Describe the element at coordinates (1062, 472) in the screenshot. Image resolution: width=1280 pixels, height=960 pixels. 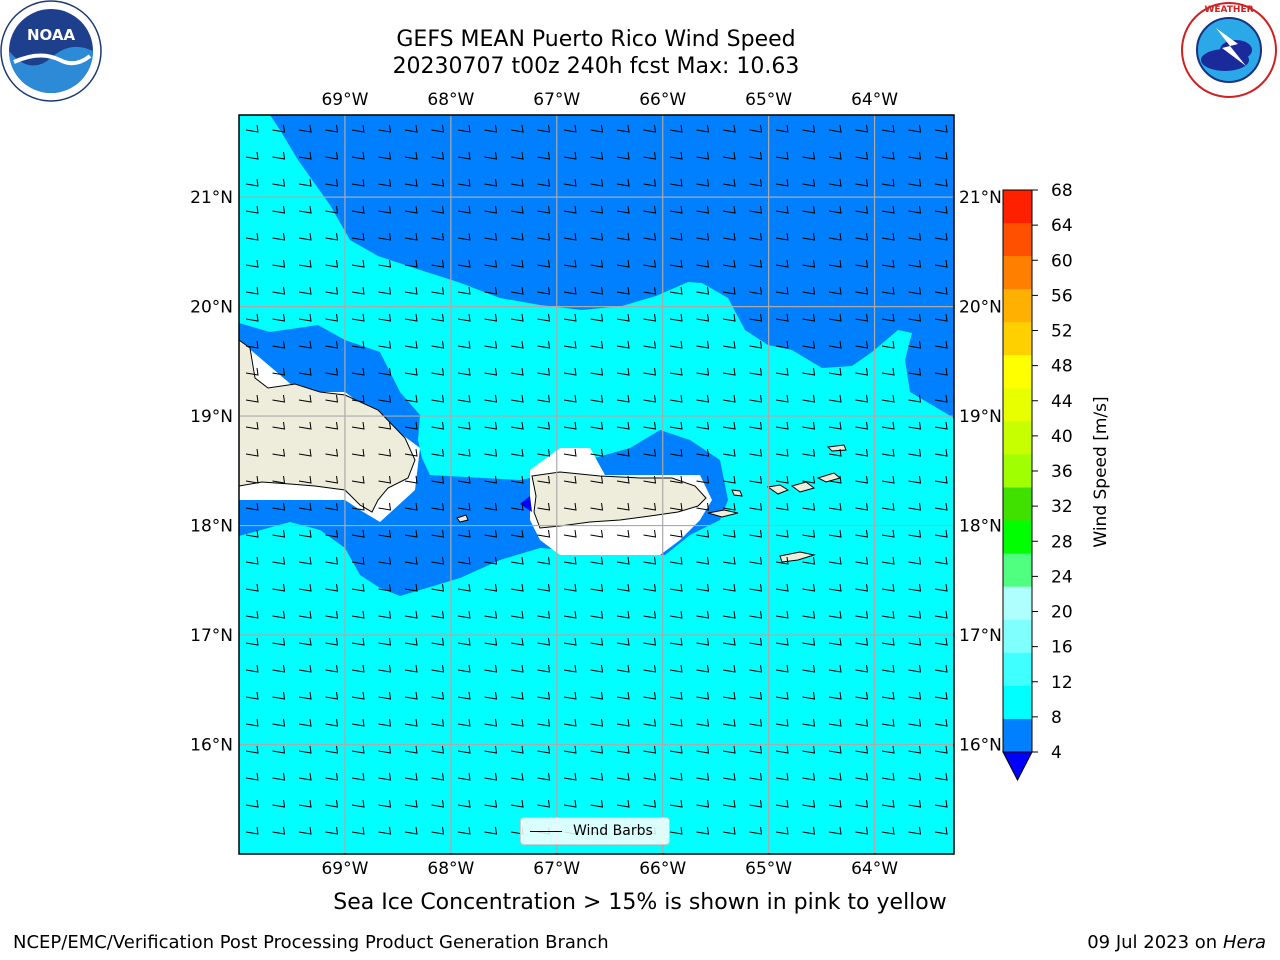
I see `colorbar-tick-label: 36` at that location.